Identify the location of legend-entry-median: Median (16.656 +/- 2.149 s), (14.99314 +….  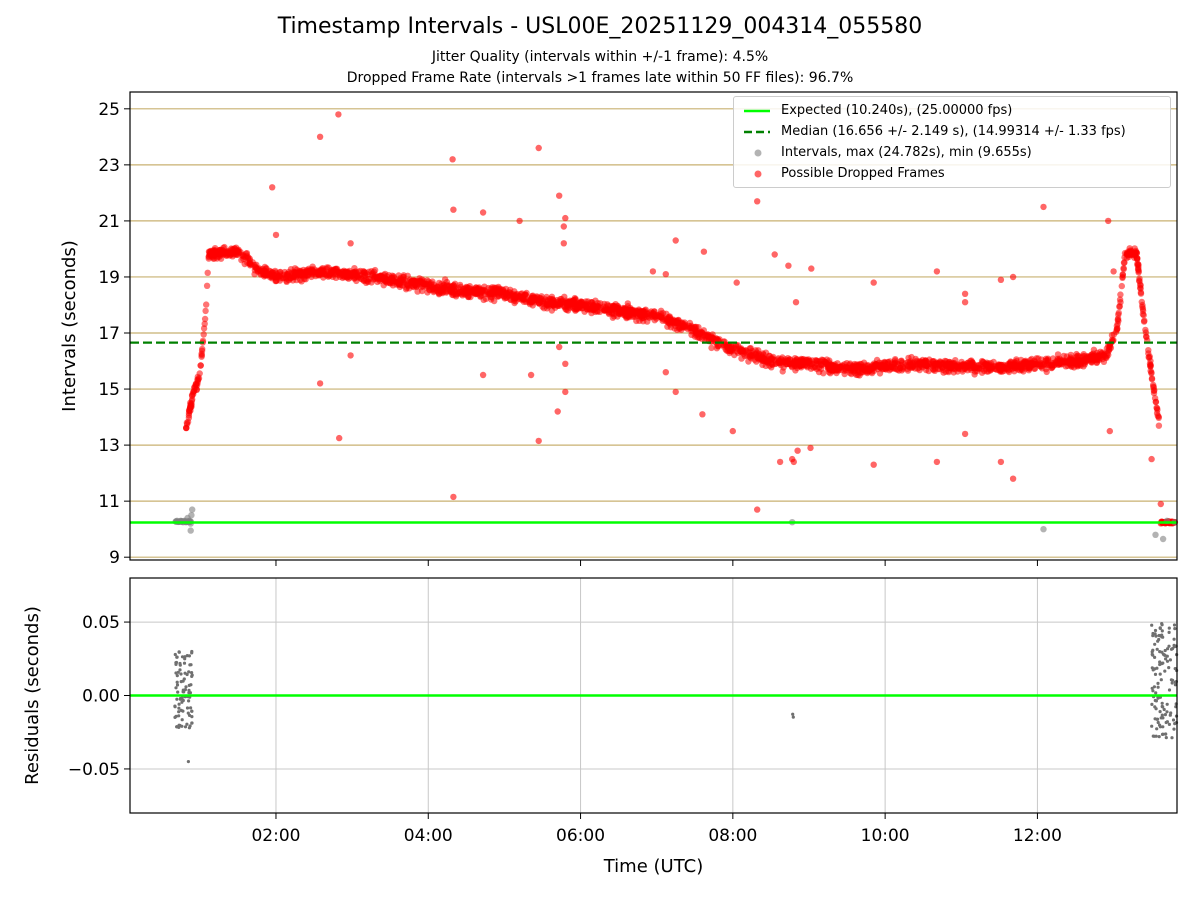
(952, 132).